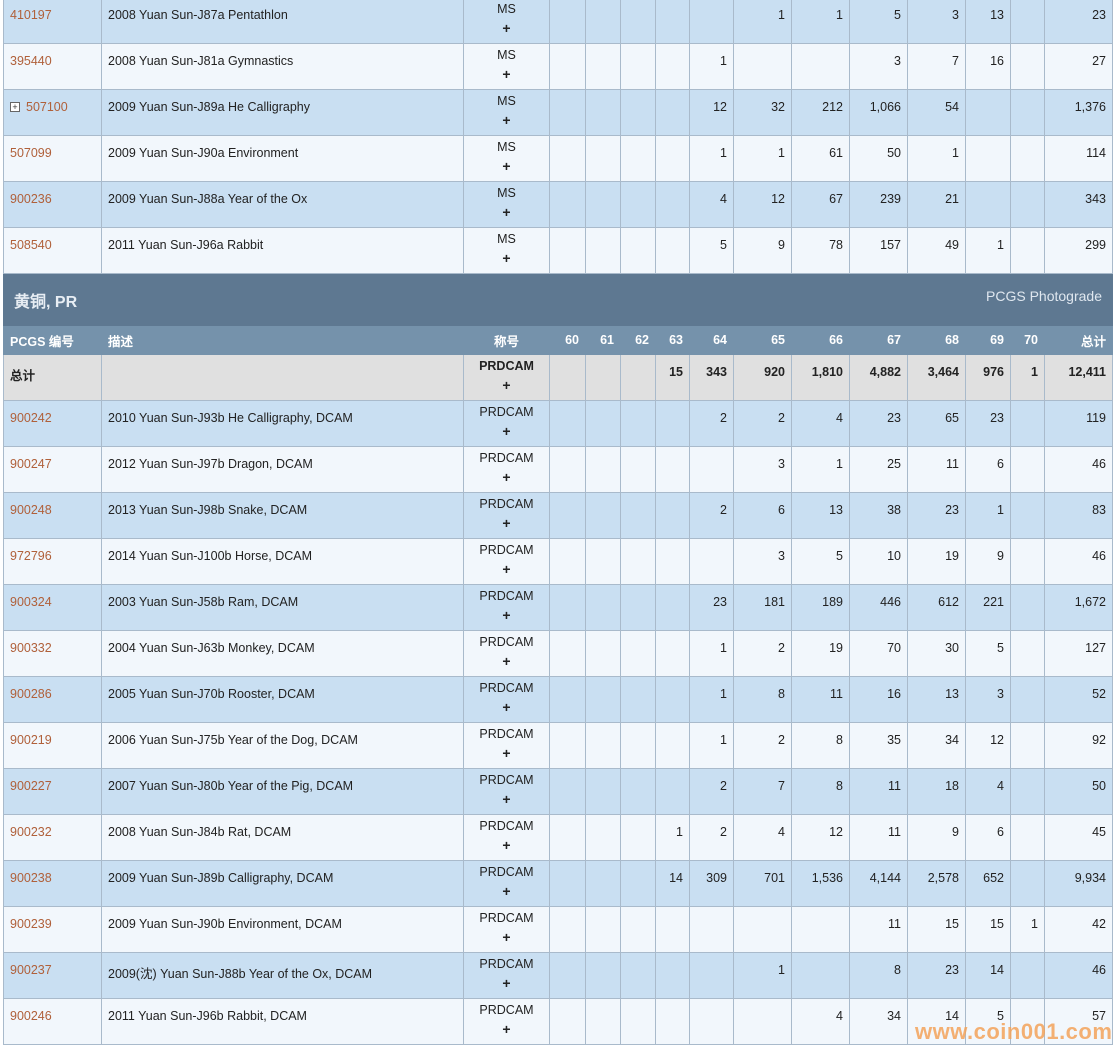 This screenshot has width=1114, height=1061. Describe the element at coordinates (711, 112) in the screenshot. I see `grade-64-count: 12` at that location.